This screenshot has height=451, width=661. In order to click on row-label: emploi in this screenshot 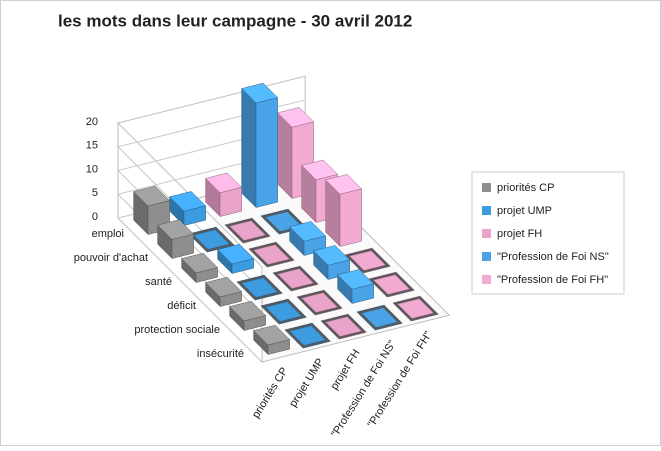, I will do `click(108, 234)`.